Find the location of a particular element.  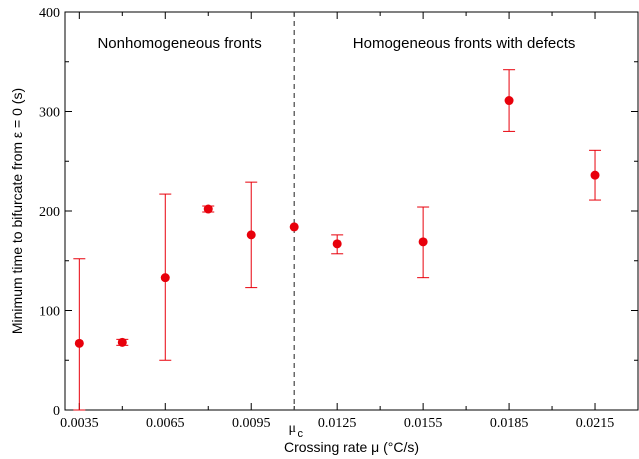

y-tick-label: 200 is located at coordinates (49, 212).